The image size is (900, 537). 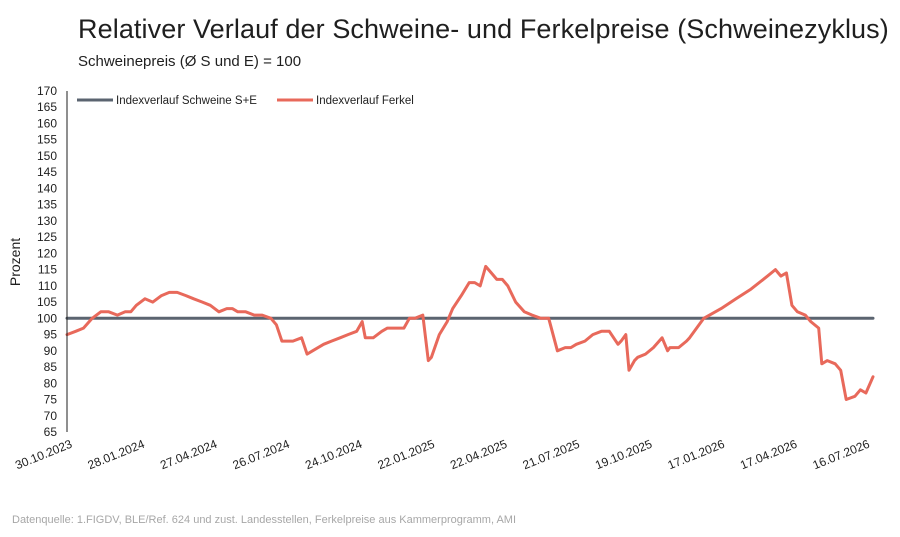 I want to click on y-axis-label: Prozent, so click(x=15, y=262).